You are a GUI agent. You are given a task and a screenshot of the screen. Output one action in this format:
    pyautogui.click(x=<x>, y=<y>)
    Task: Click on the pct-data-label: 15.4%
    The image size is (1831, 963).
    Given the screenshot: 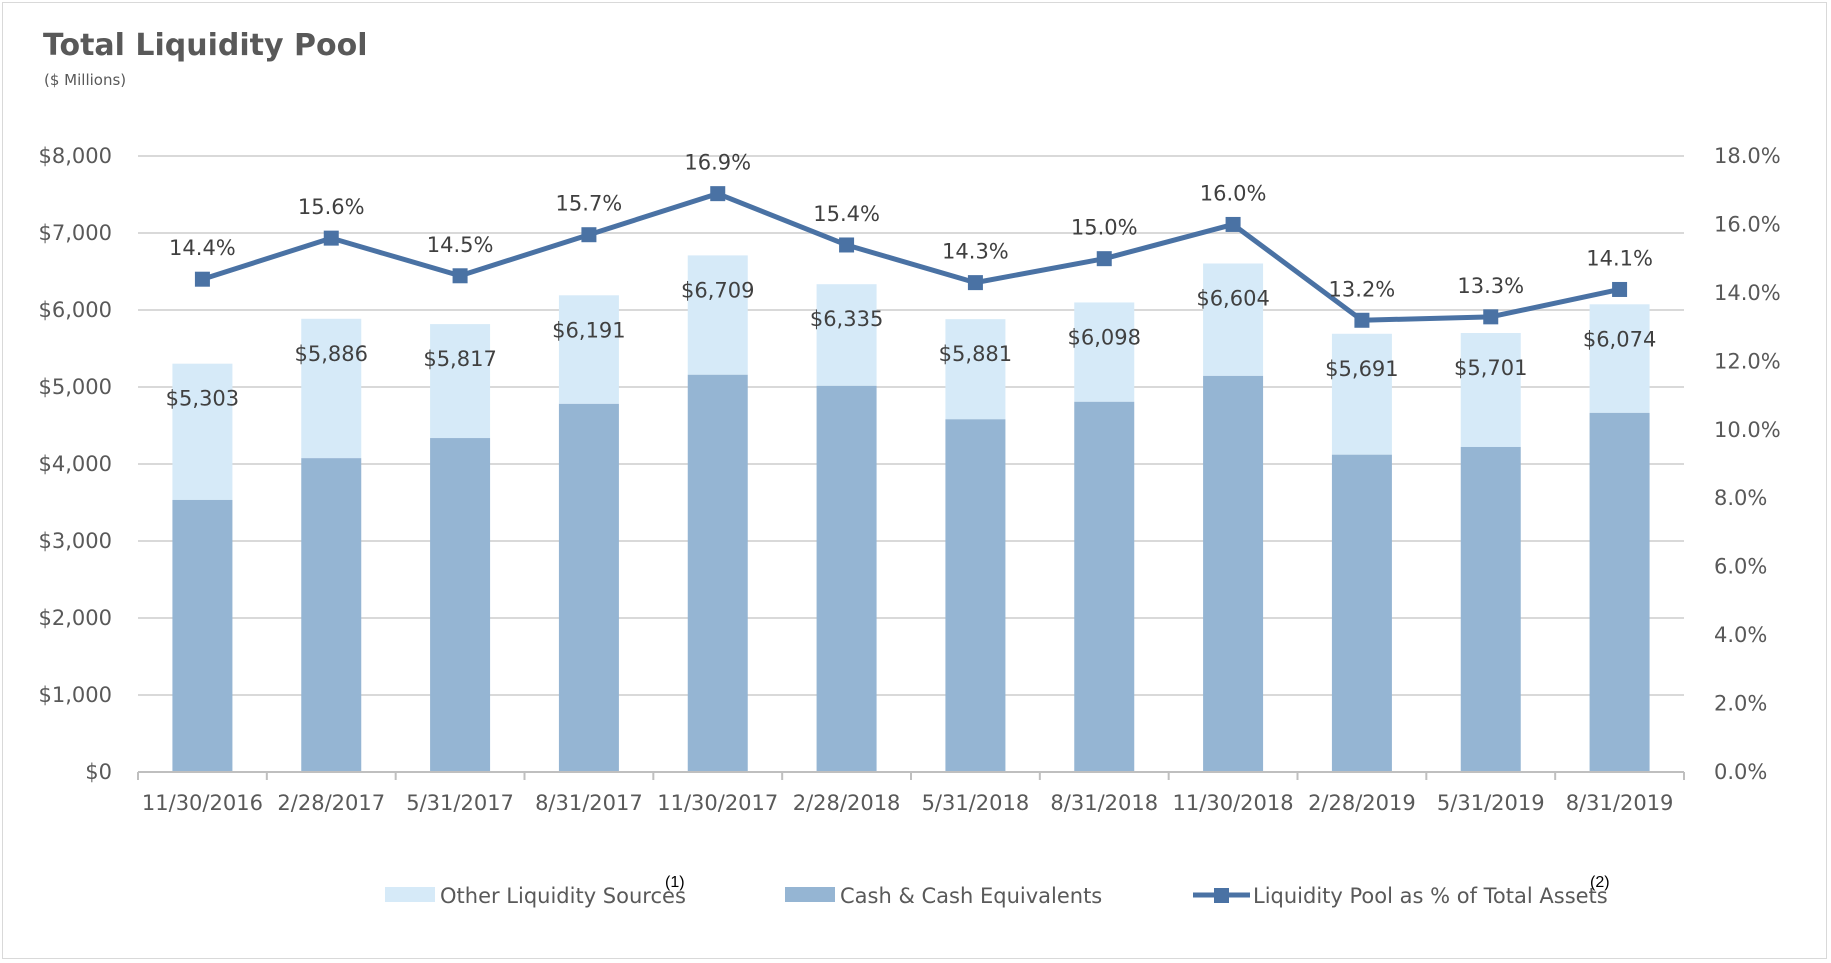 What is the action you would take?
    pyautogui.click(x=846, y=214)
    